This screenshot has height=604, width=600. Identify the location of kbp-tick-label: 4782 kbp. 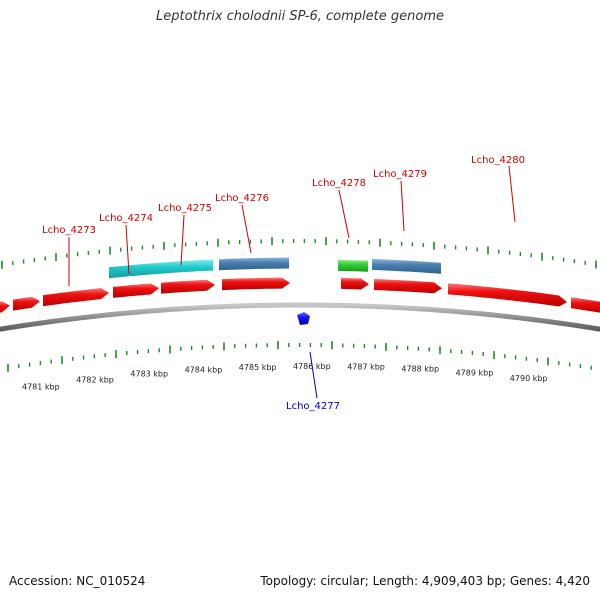
(95, 379).